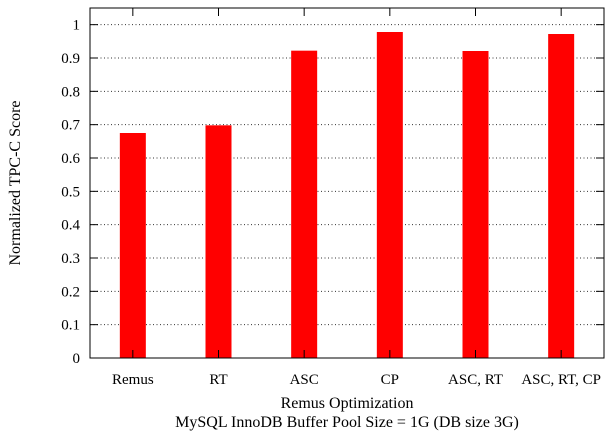  Describe the element at coordinates (70, 59) in the screenshot. I see `y-tick-label: 0.9` at that location.